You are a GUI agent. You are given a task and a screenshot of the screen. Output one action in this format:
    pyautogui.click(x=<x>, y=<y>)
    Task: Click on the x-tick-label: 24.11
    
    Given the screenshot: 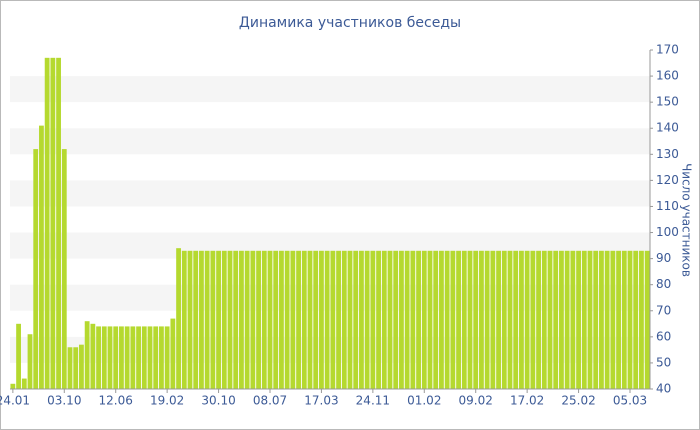 What is the action you would take?
    pyautogui.click(x=373, y=401)
    